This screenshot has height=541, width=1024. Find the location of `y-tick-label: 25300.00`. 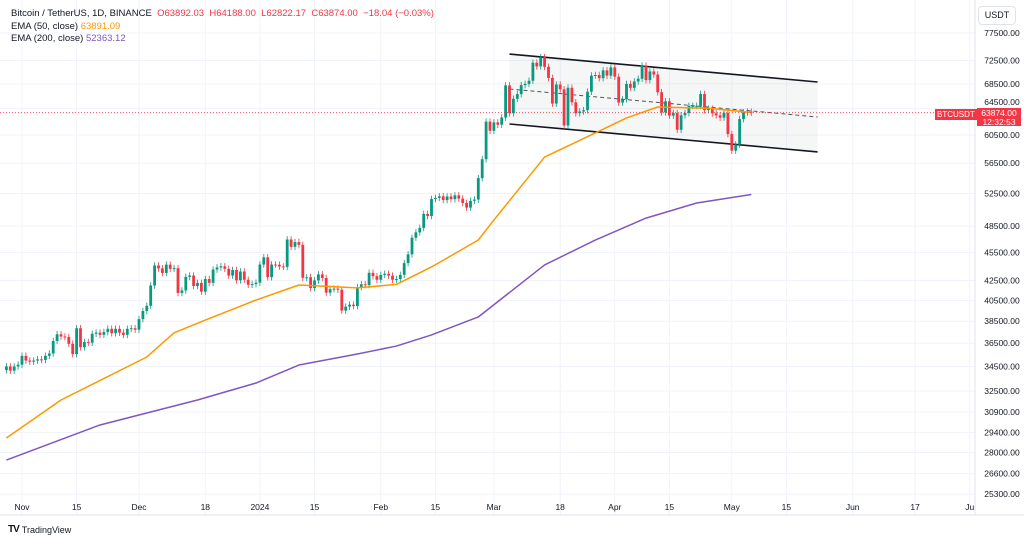

y-tick-label: 25300.00 is located at coordinates (1002, 494).